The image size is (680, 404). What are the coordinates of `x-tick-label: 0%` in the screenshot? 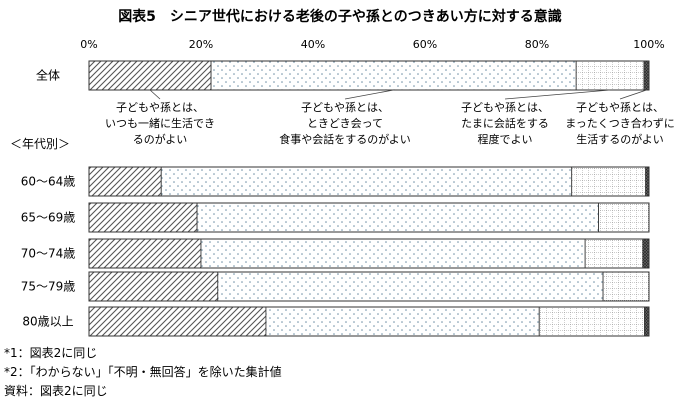 It's located at (88, 44).